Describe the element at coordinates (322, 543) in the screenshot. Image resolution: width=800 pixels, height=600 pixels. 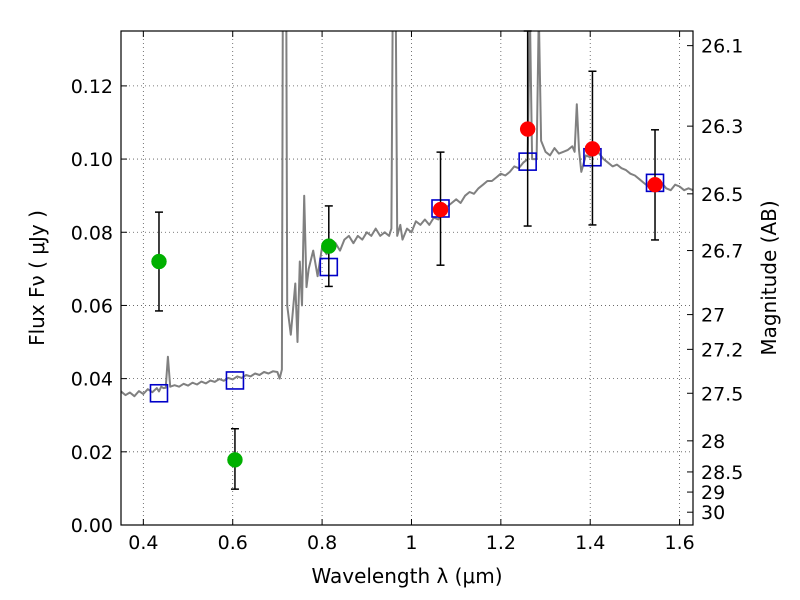
I see `x-tick-label: 0.8` at that location.